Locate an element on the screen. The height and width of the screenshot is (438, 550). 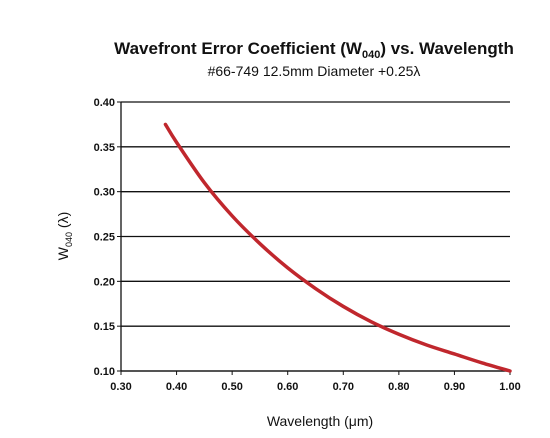
x-tick-label-7: 1.00 is located at coordinates (509, 387).